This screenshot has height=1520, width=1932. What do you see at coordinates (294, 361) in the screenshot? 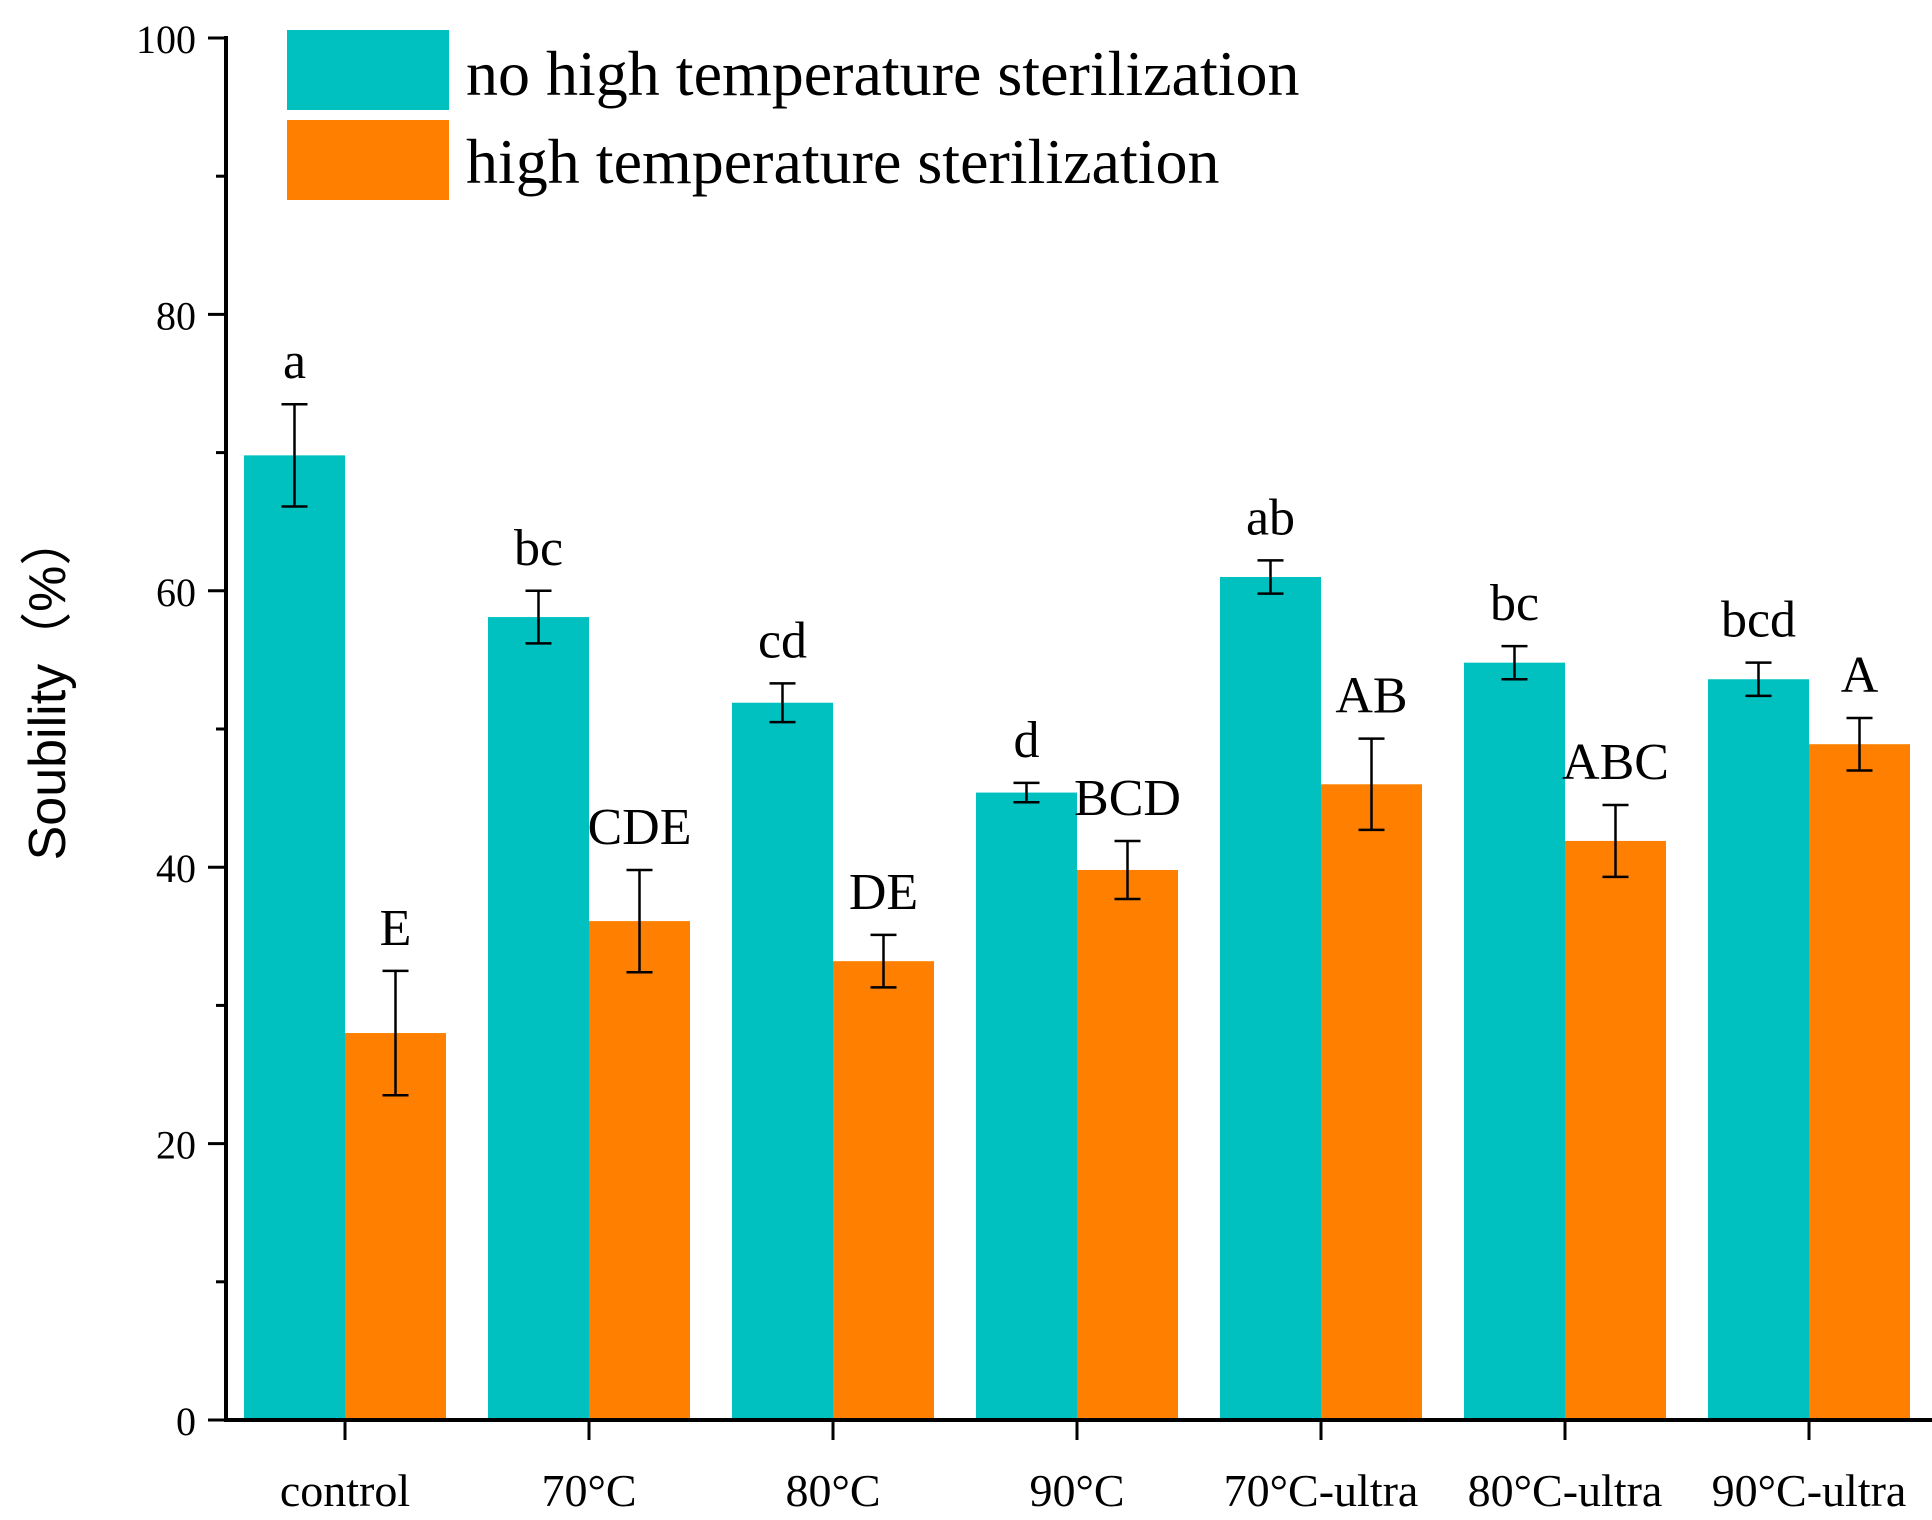
I see `significance-label: a` at bounding box center [294, 361].